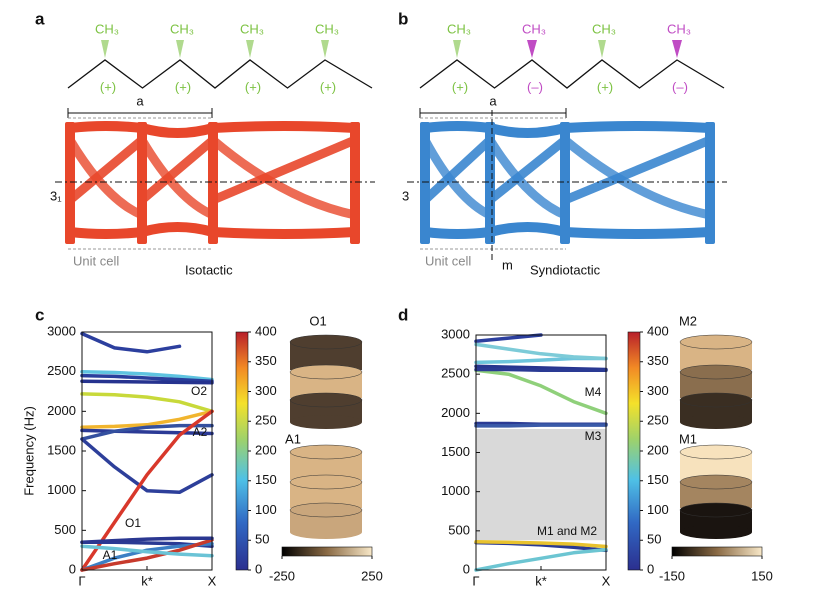 This screenshot has width=817, height=602. I want to click on mirror-label: m, so click(507, 264).